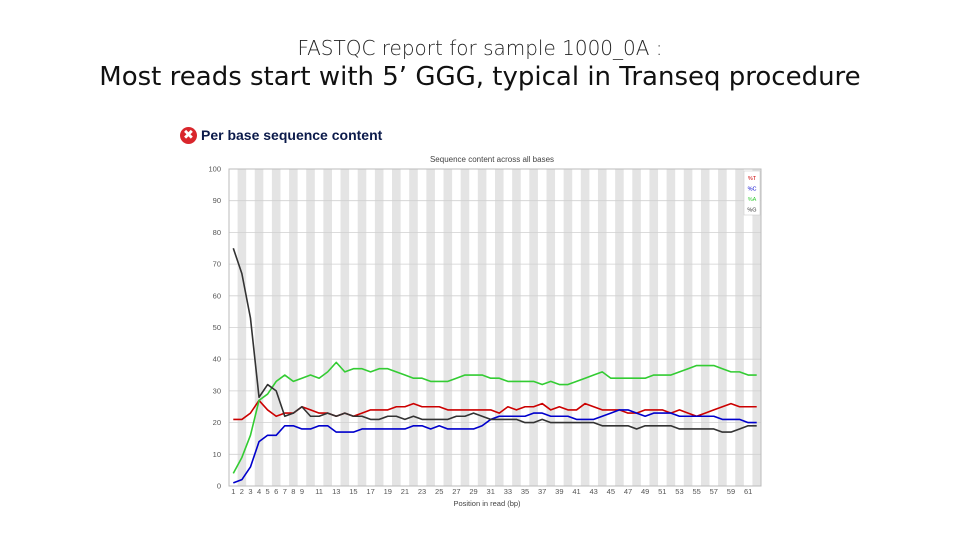 Image resolution: width=960 pixels, height=540 pixels. What do you see at coordinates (336, 491) in the screenshot?
I see `x-tick-label: 13` at bounding box center [336, 491].